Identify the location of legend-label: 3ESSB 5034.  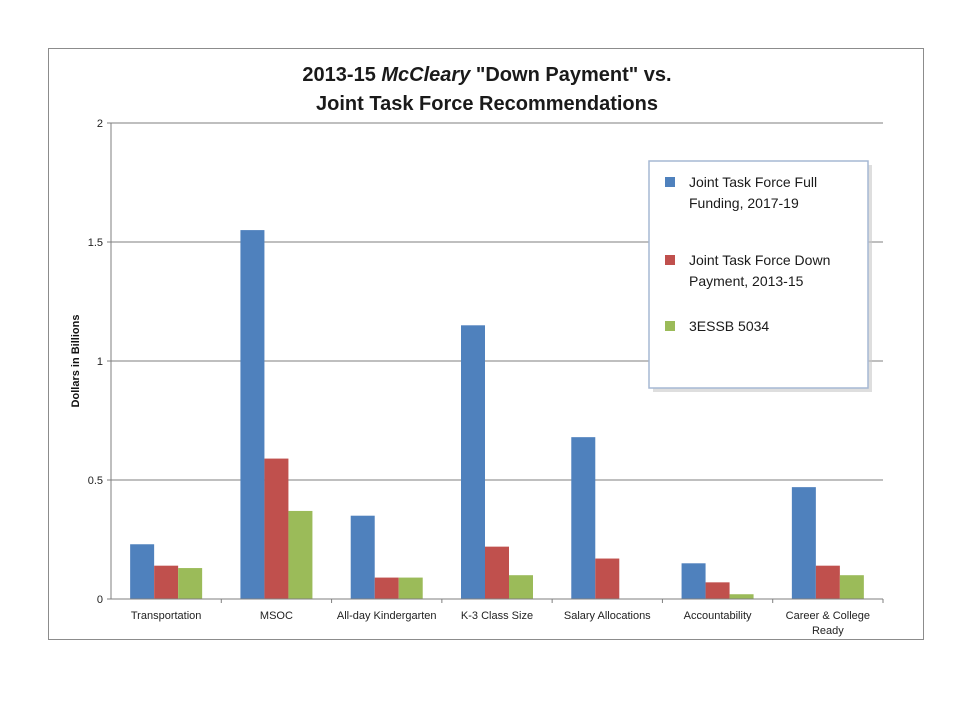
(729, 326).